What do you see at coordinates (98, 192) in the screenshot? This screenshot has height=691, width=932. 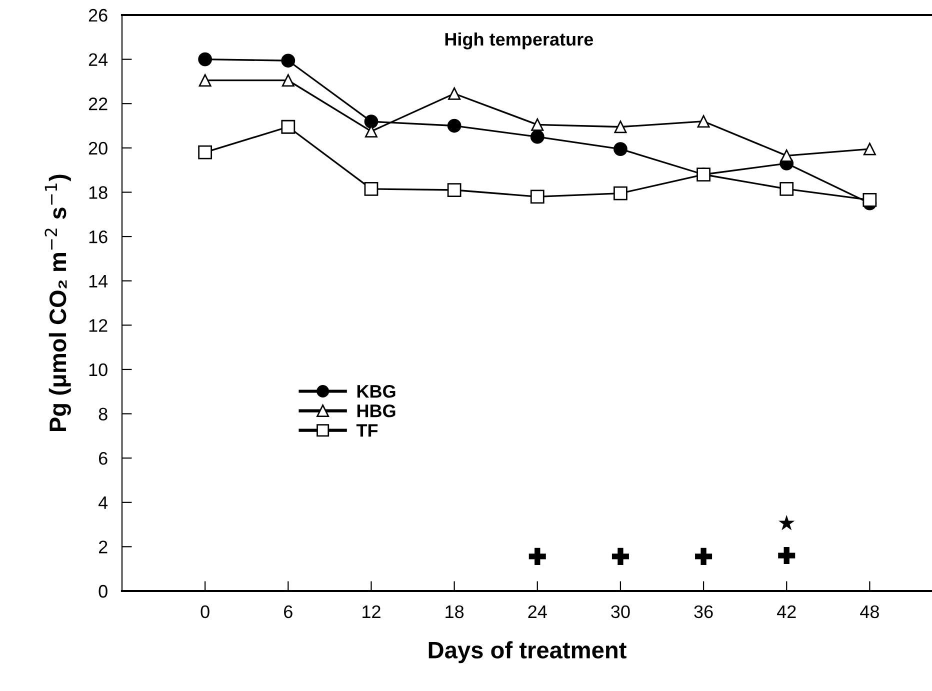 I see `y-tick-label: 18` at bounding box center [98, 192].